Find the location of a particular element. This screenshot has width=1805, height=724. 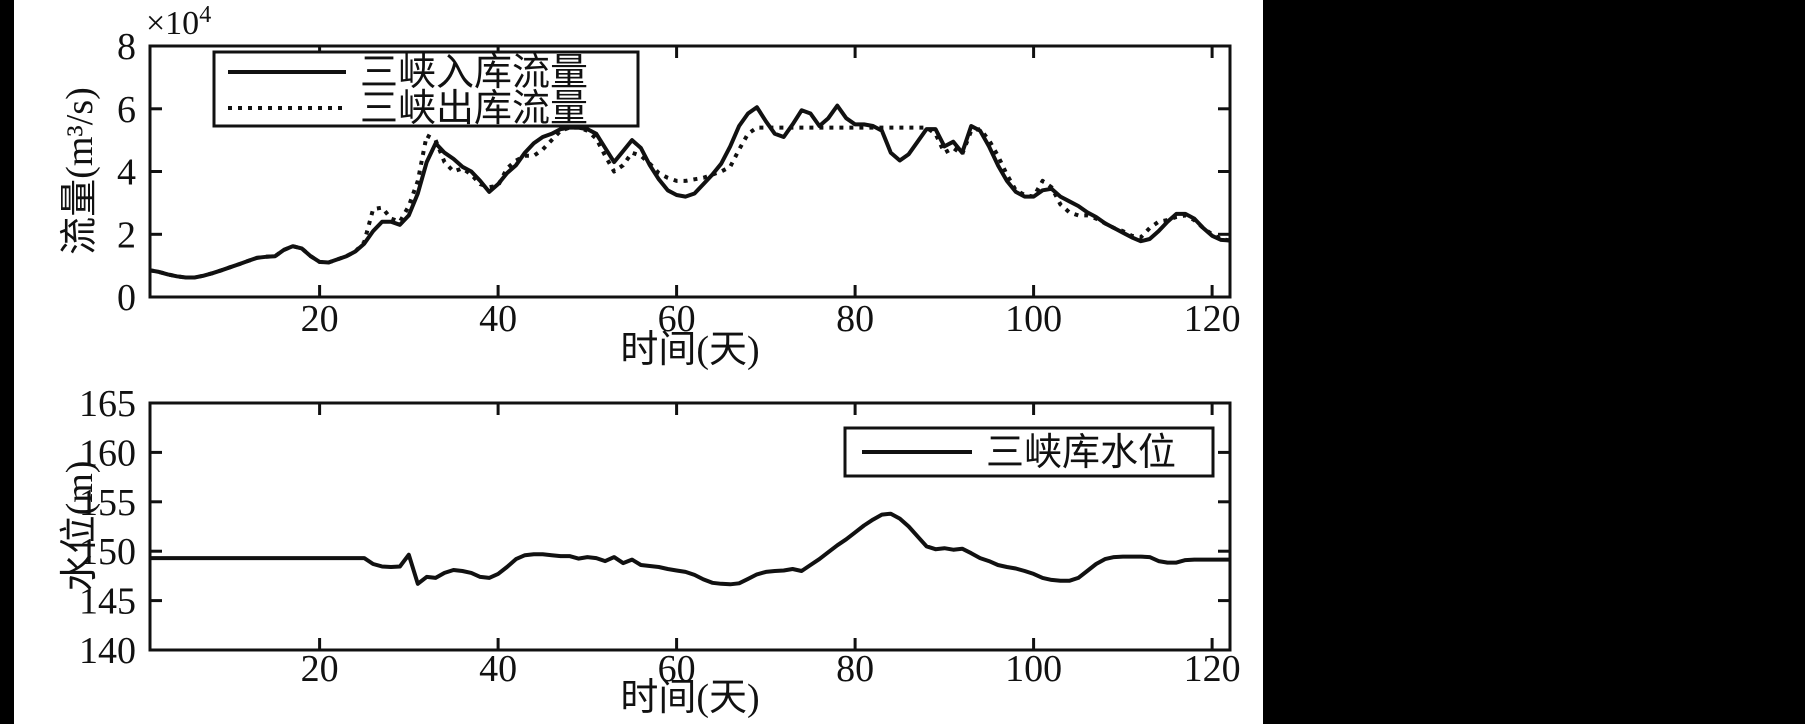

level-chart-legend: 三峡库水位 is located at coordinates (1029, 452).